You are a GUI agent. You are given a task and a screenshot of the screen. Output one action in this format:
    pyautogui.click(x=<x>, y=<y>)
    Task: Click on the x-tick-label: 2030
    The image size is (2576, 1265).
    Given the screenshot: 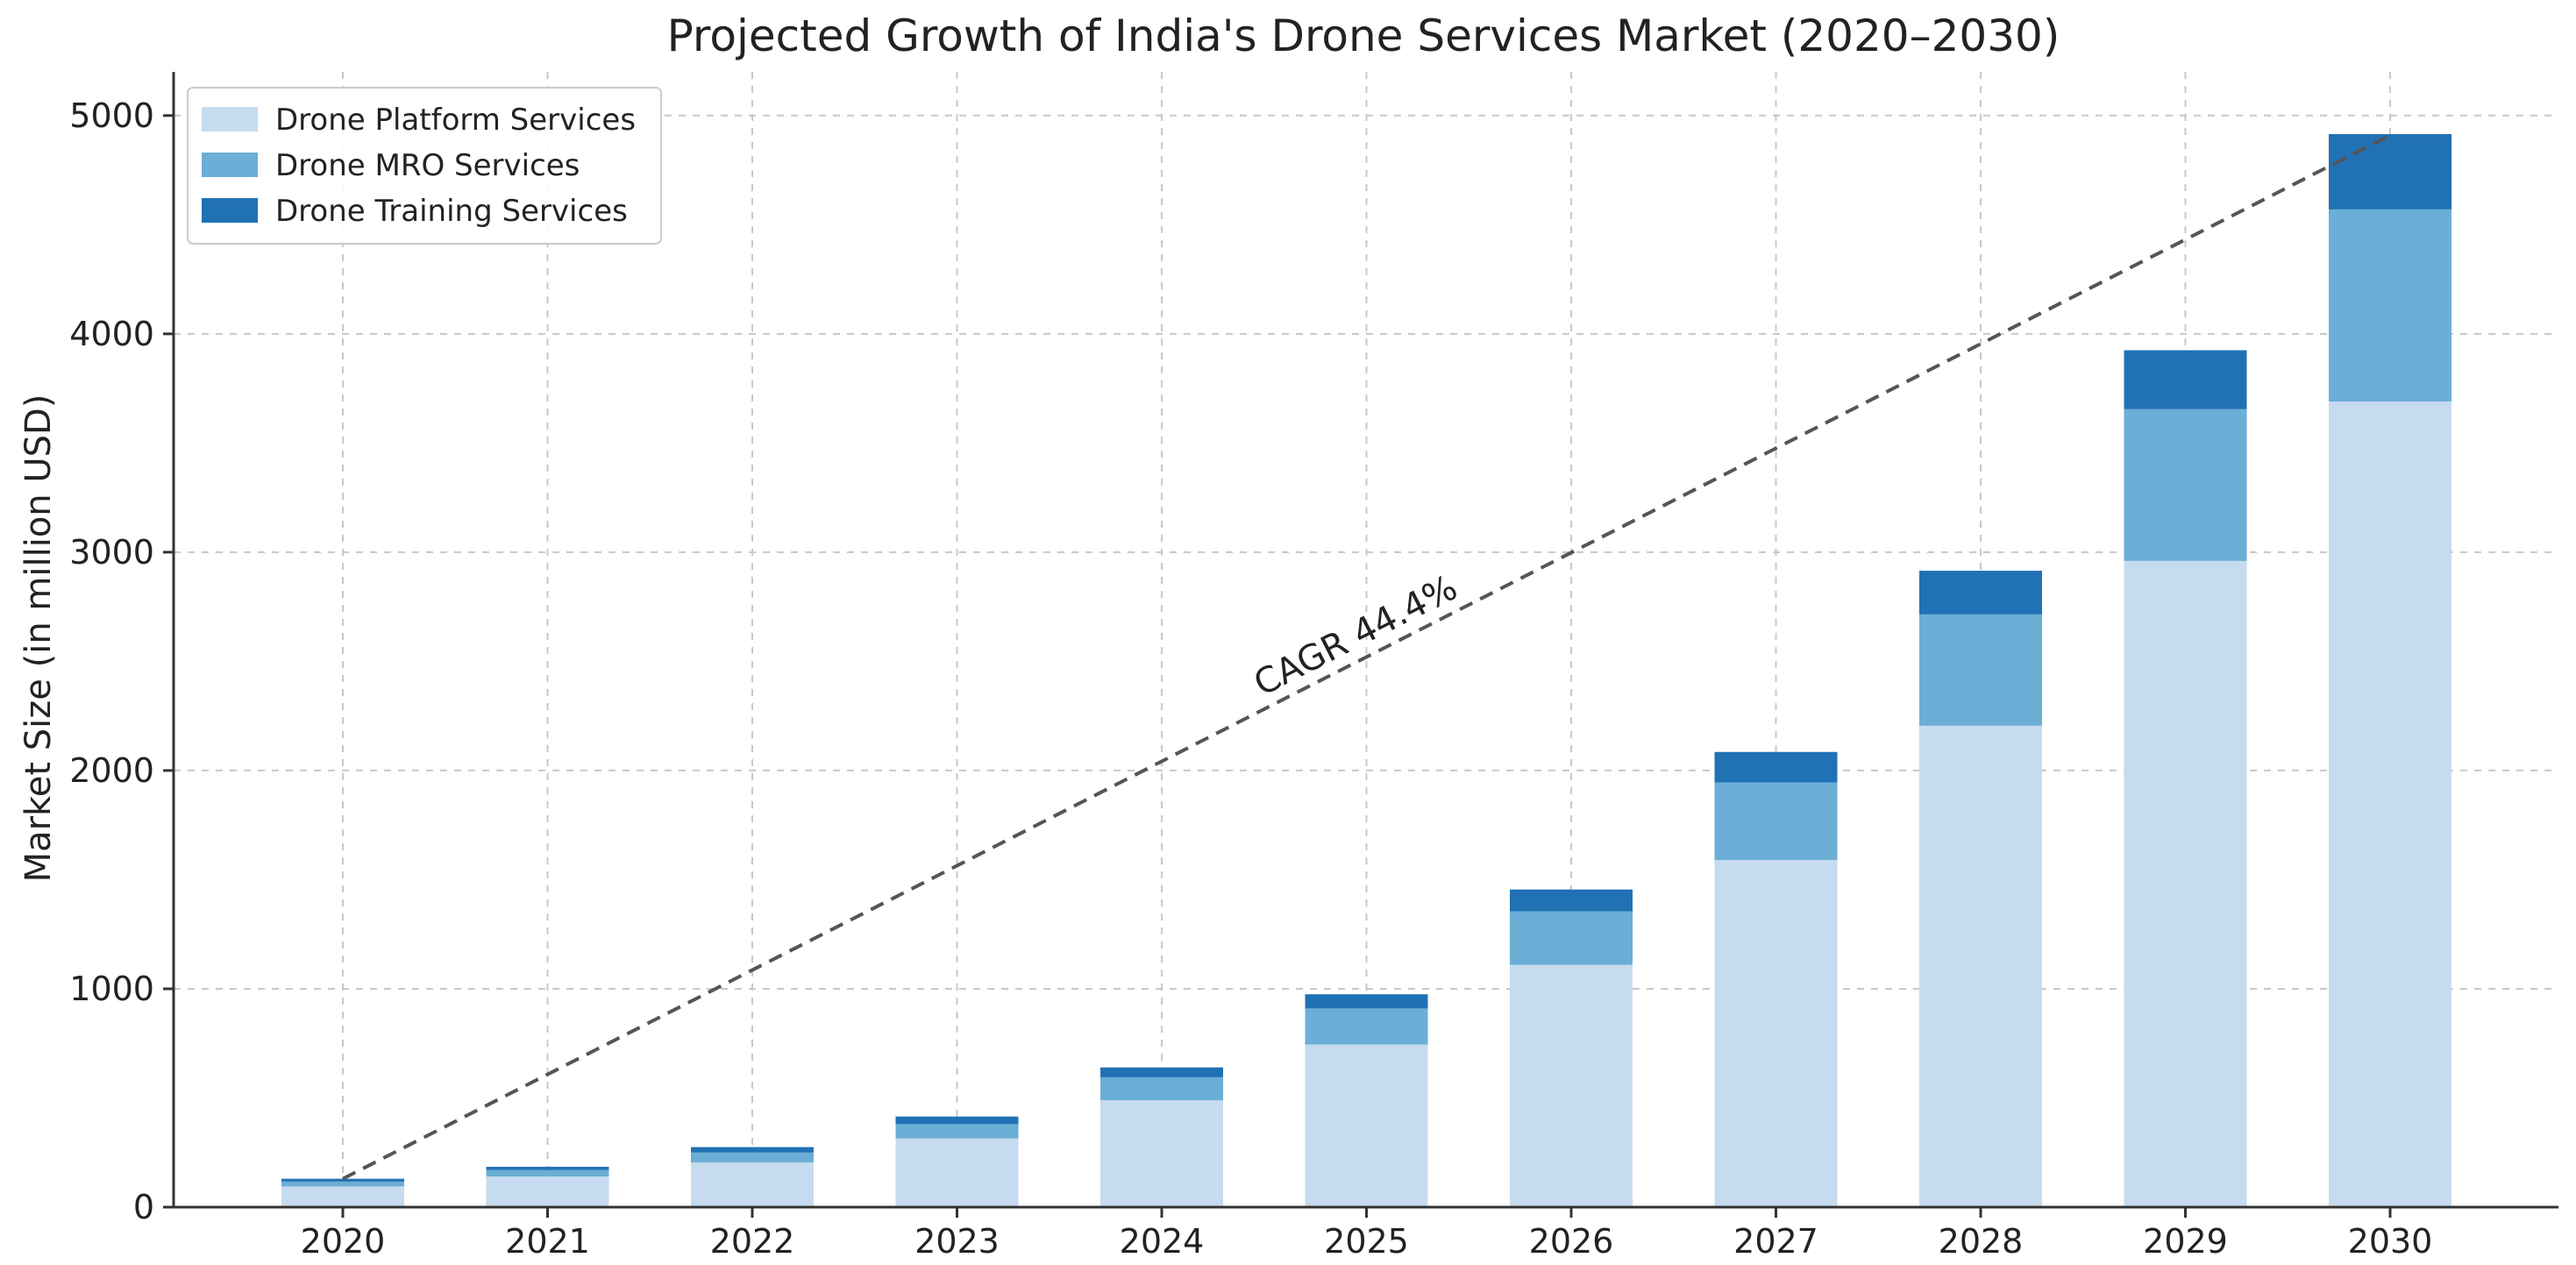 What is the action you would take?
    pyautogui.click(x=2390, y=1242)
    